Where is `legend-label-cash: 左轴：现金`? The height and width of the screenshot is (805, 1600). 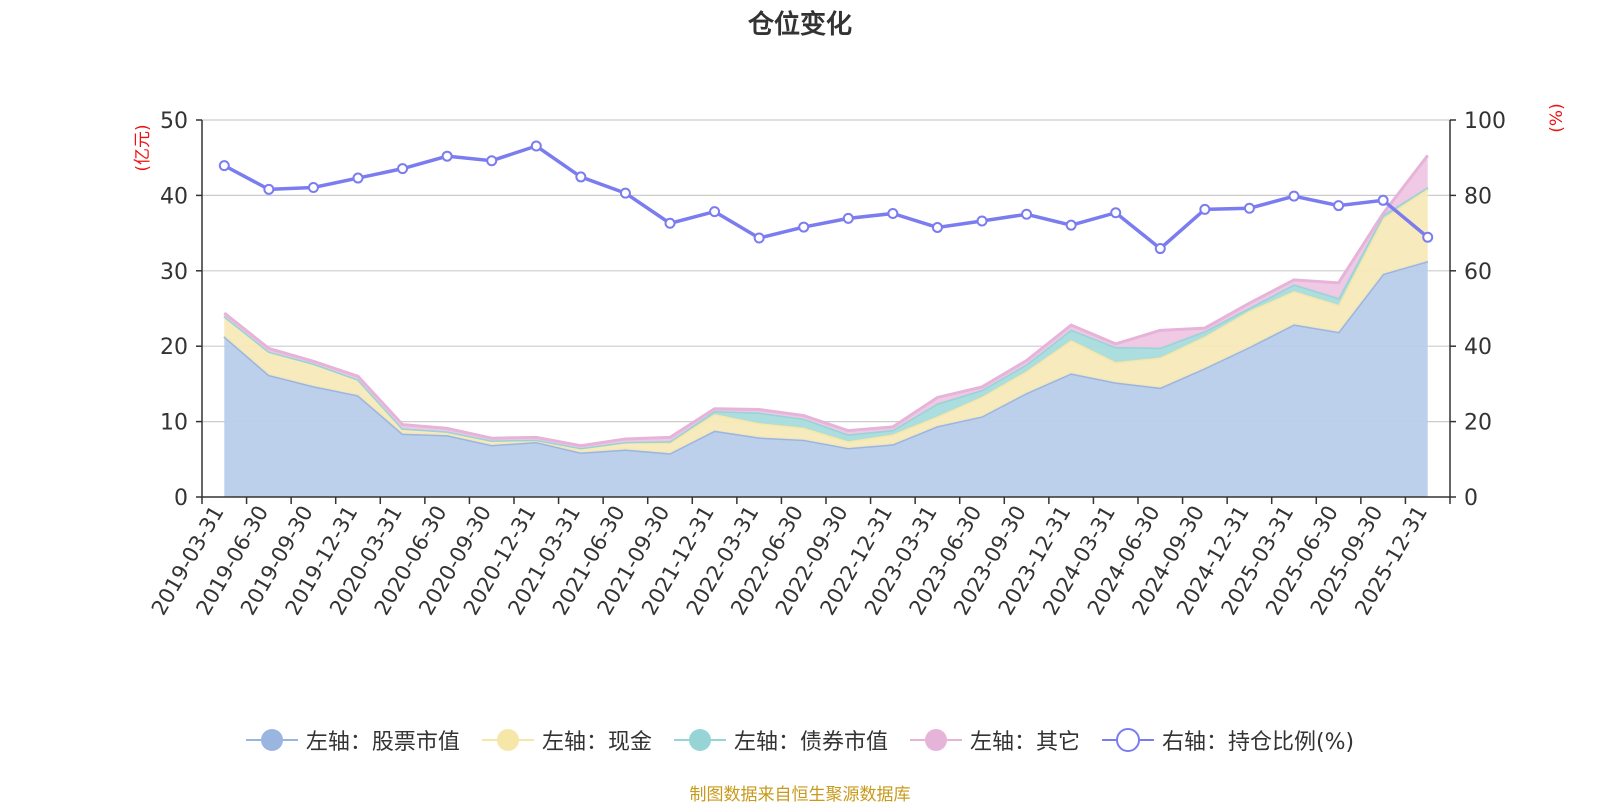
legend-label-cash: 左轴：现金 is located at coordinates (596, 742).